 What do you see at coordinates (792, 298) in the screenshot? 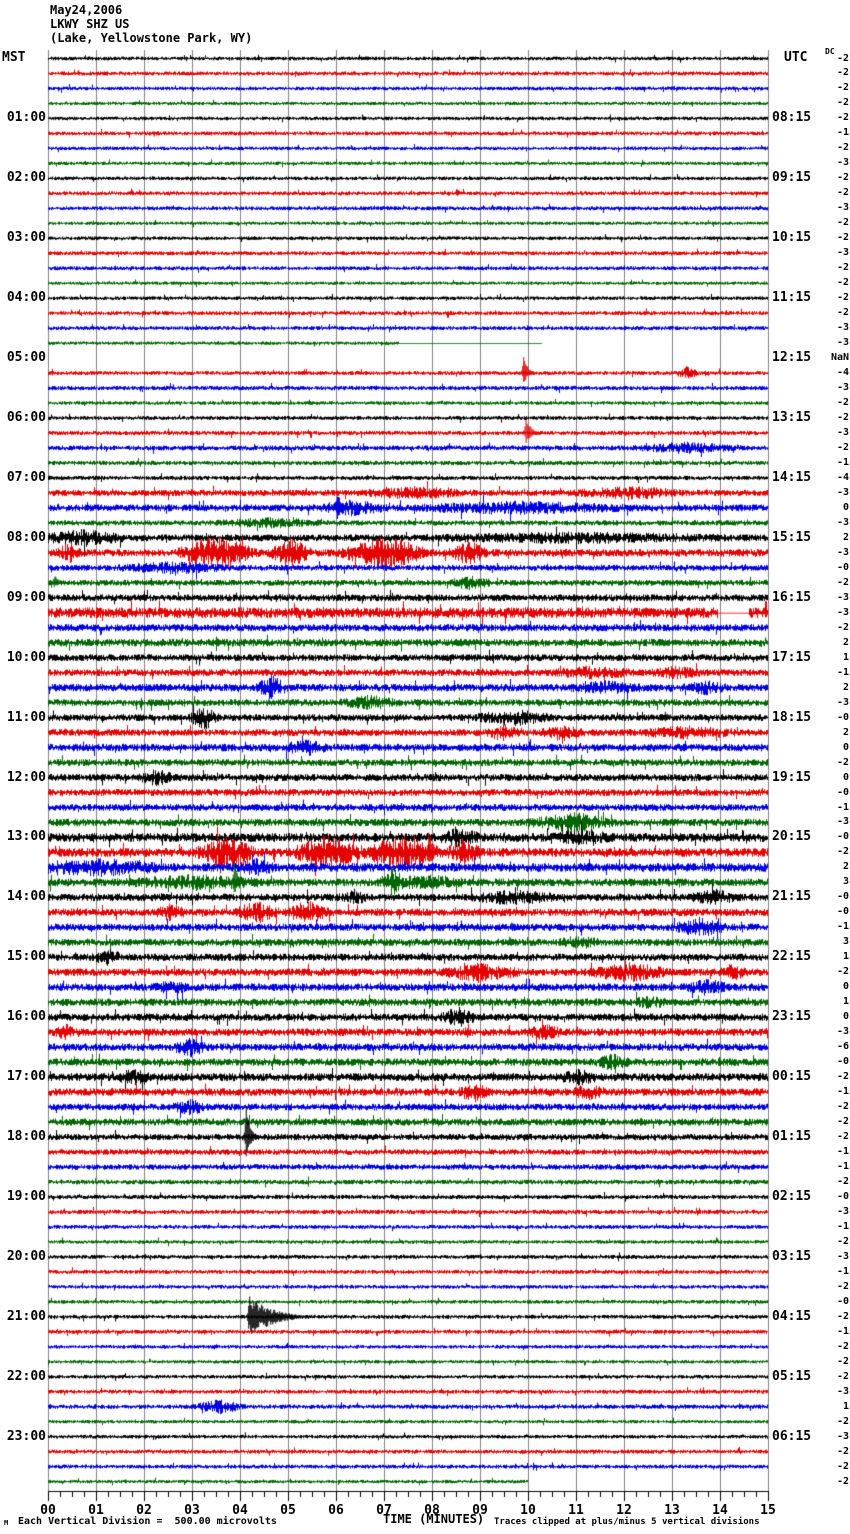
I see `utc-hour-label: 11:15` at bounding box center [792, 298].